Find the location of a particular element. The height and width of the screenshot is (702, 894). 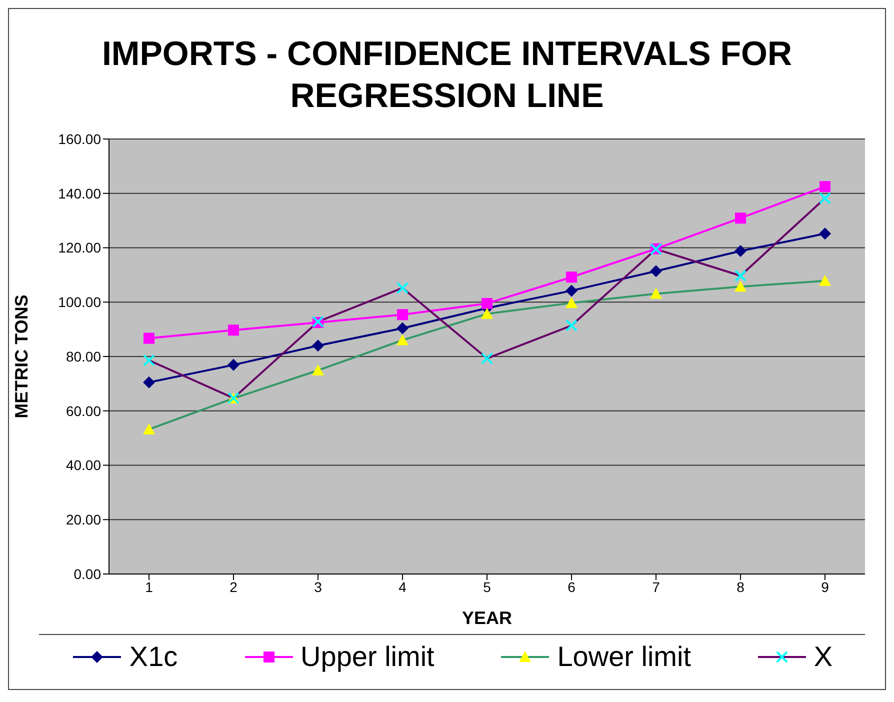

y-tick-label: 80.00 is located at coordinates (84, 356).